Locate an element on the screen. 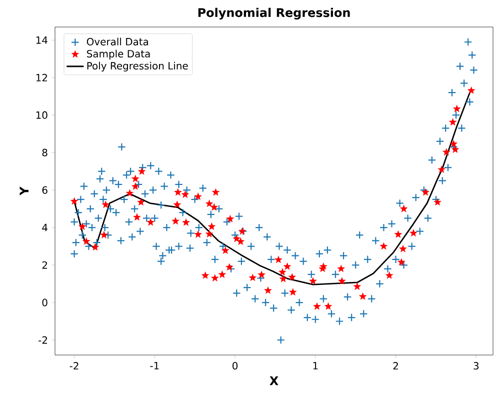 Image resolution: width=502 pixels, height=403 pixels. y-tick-label: -2 is located at coordinates (42, 340).